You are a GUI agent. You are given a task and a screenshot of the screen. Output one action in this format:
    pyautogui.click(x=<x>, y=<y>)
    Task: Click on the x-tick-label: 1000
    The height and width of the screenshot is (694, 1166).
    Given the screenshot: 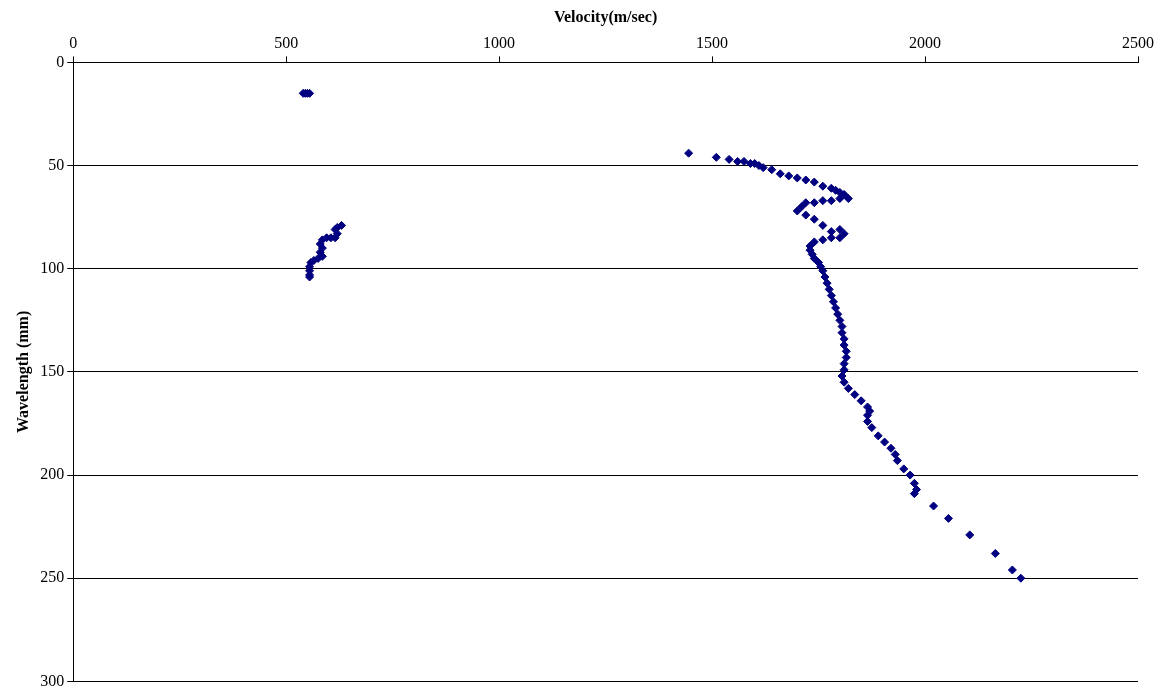 What is the action you would take?
    pyautogui.click(x=499, y=42)
    